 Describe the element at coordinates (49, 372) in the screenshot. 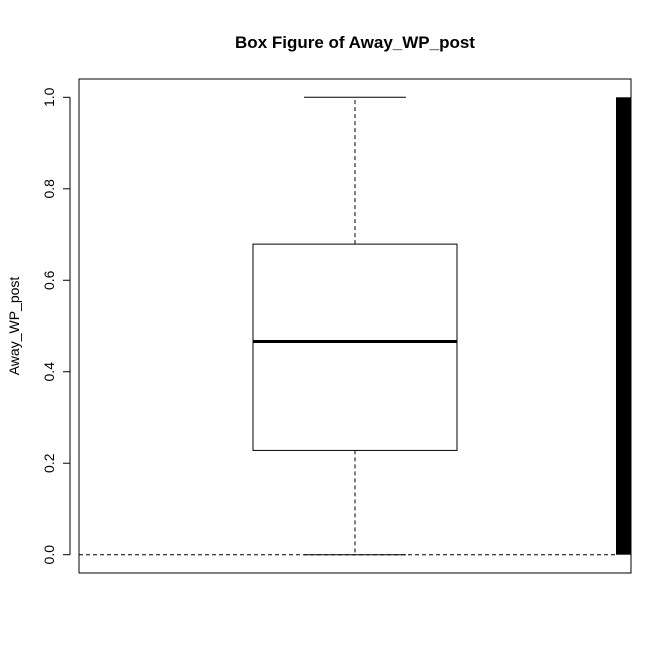

I see `y-tick-label: 0.4` at that location.